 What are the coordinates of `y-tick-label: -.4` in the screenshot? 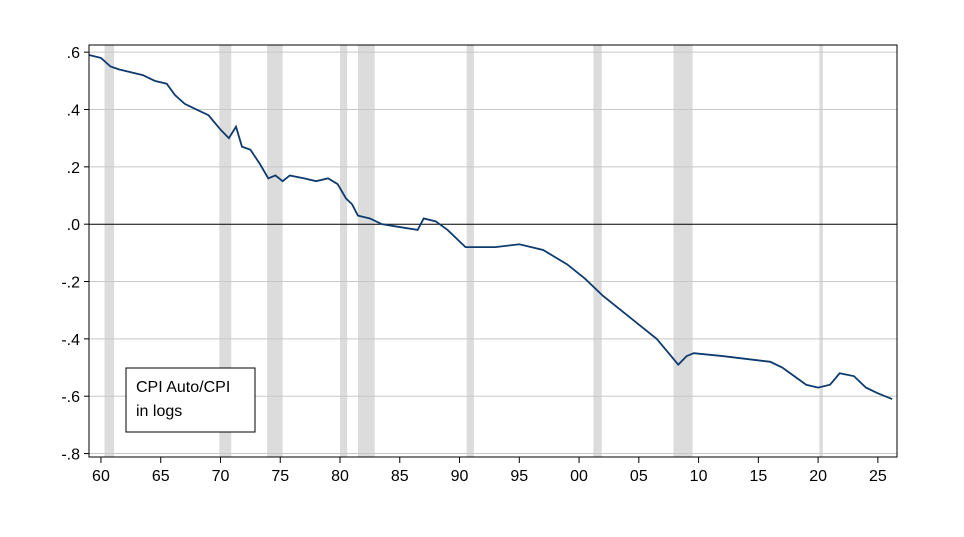 It's located at (70, 340).